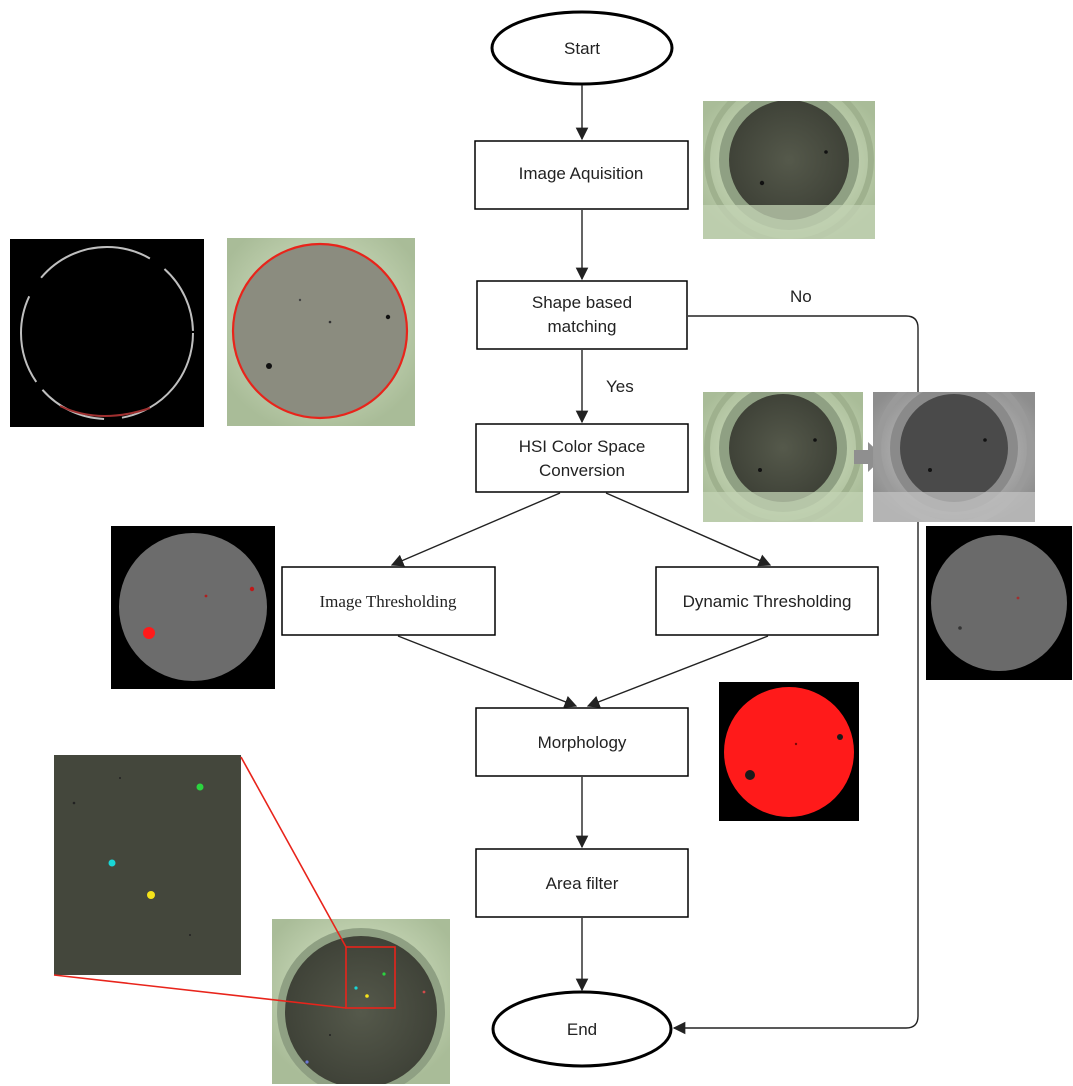  Describe the element at coordinates (321, 332) in the screenshot. I see `matched-plate-photo` at that location.